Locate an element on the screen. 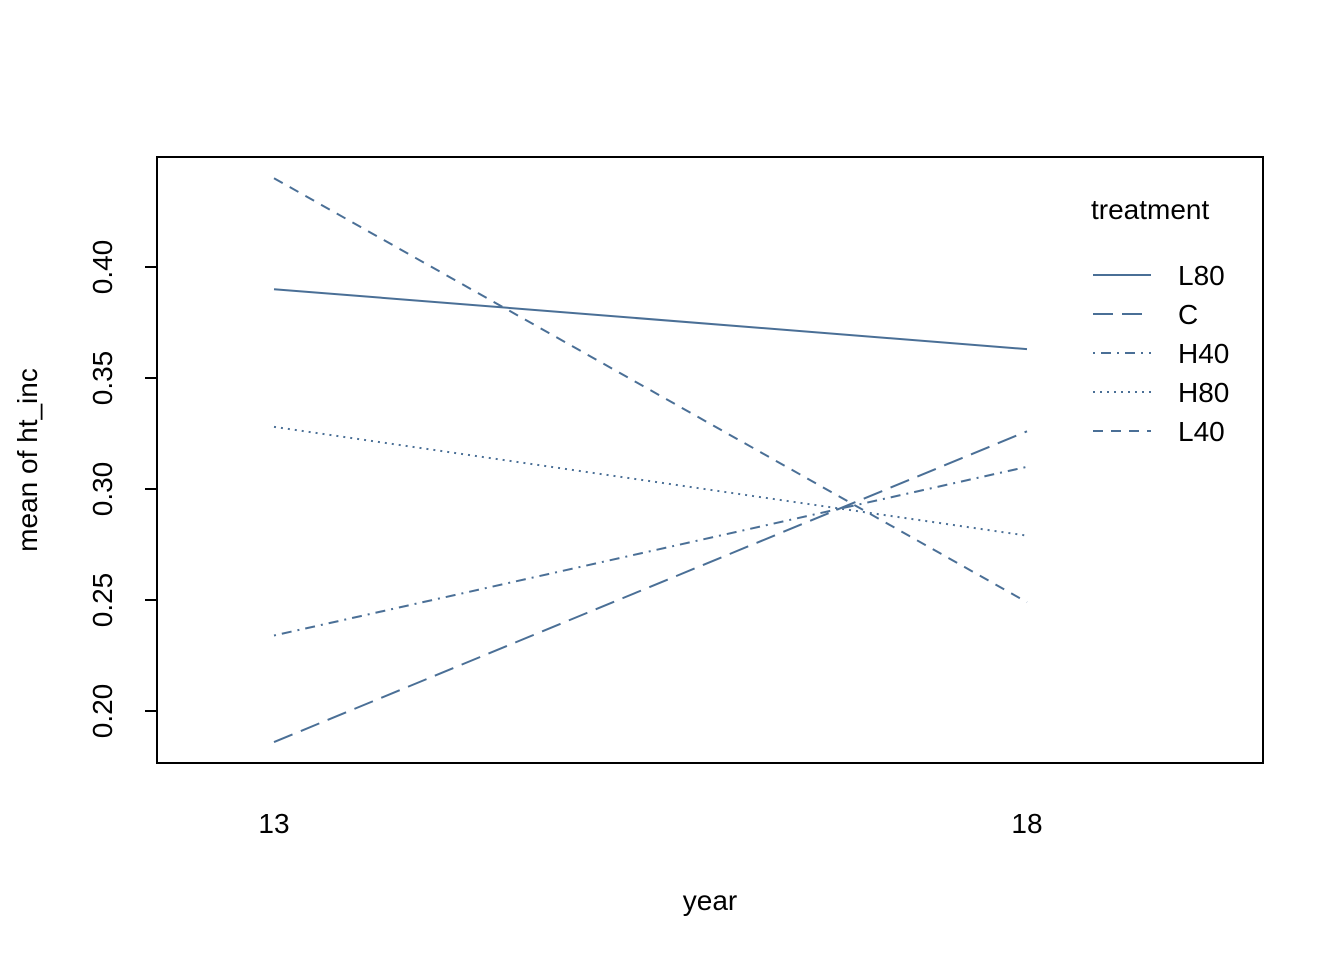  y-axis-label: mean of ht_inc is located at coordinates (27, 460).